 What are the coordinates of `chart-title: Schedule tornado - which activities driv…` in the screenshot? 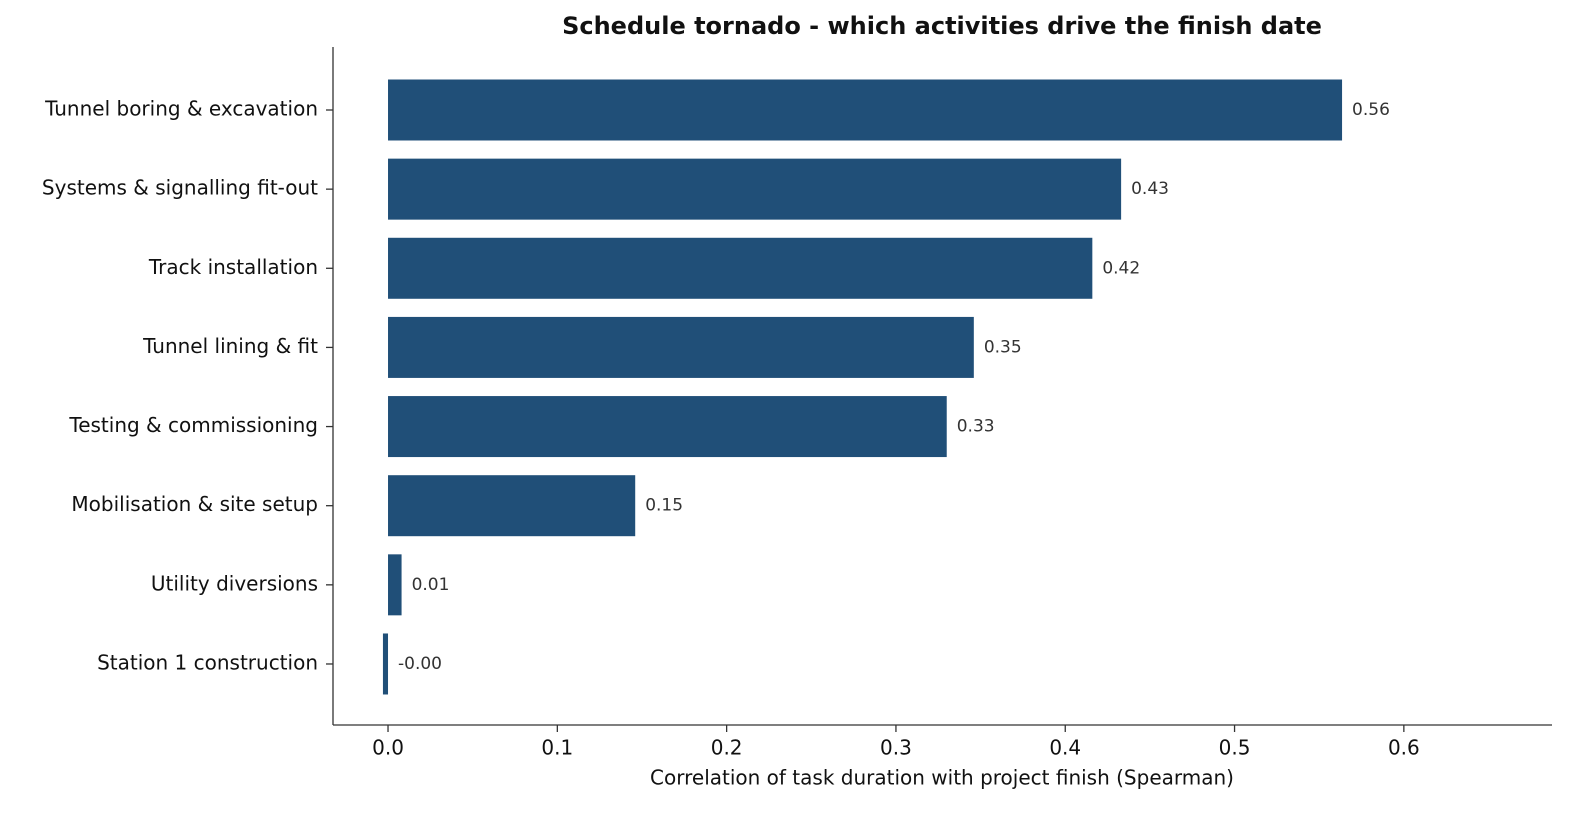 It's located at (942, 26).